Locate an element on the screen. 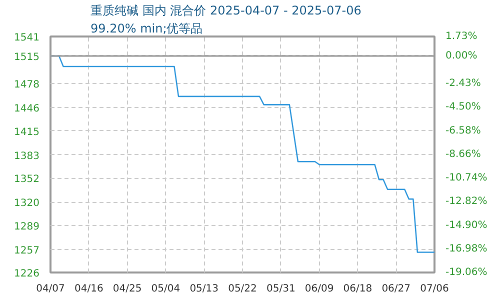 This screenshot has width=490, height=300. y2-tick-label: -19.06% is located at coordinates (467, 272).